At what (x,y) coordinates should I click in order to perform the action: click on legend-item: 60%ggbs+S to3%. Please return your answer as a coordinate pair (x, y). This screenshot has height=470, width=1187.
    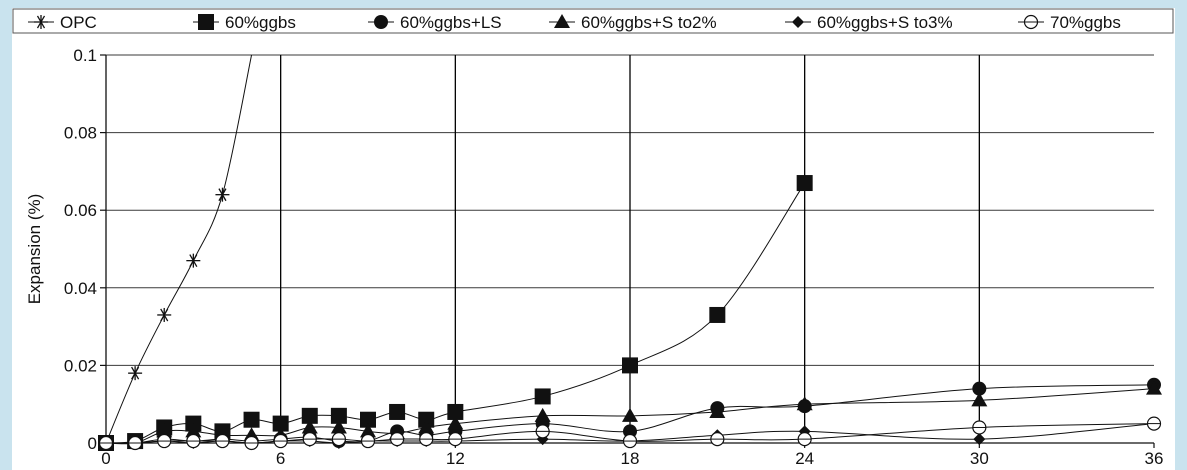
    Looking at the image, I should click on (869, 22).